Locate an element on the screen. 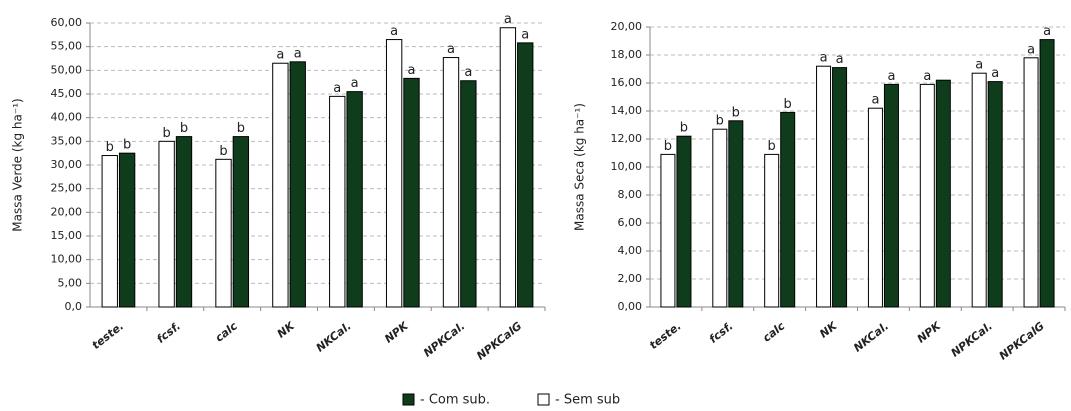 The width and height of the screenshot is (1071, 411). y-tick-label: 16,00 is located at coordinates (627, 82).